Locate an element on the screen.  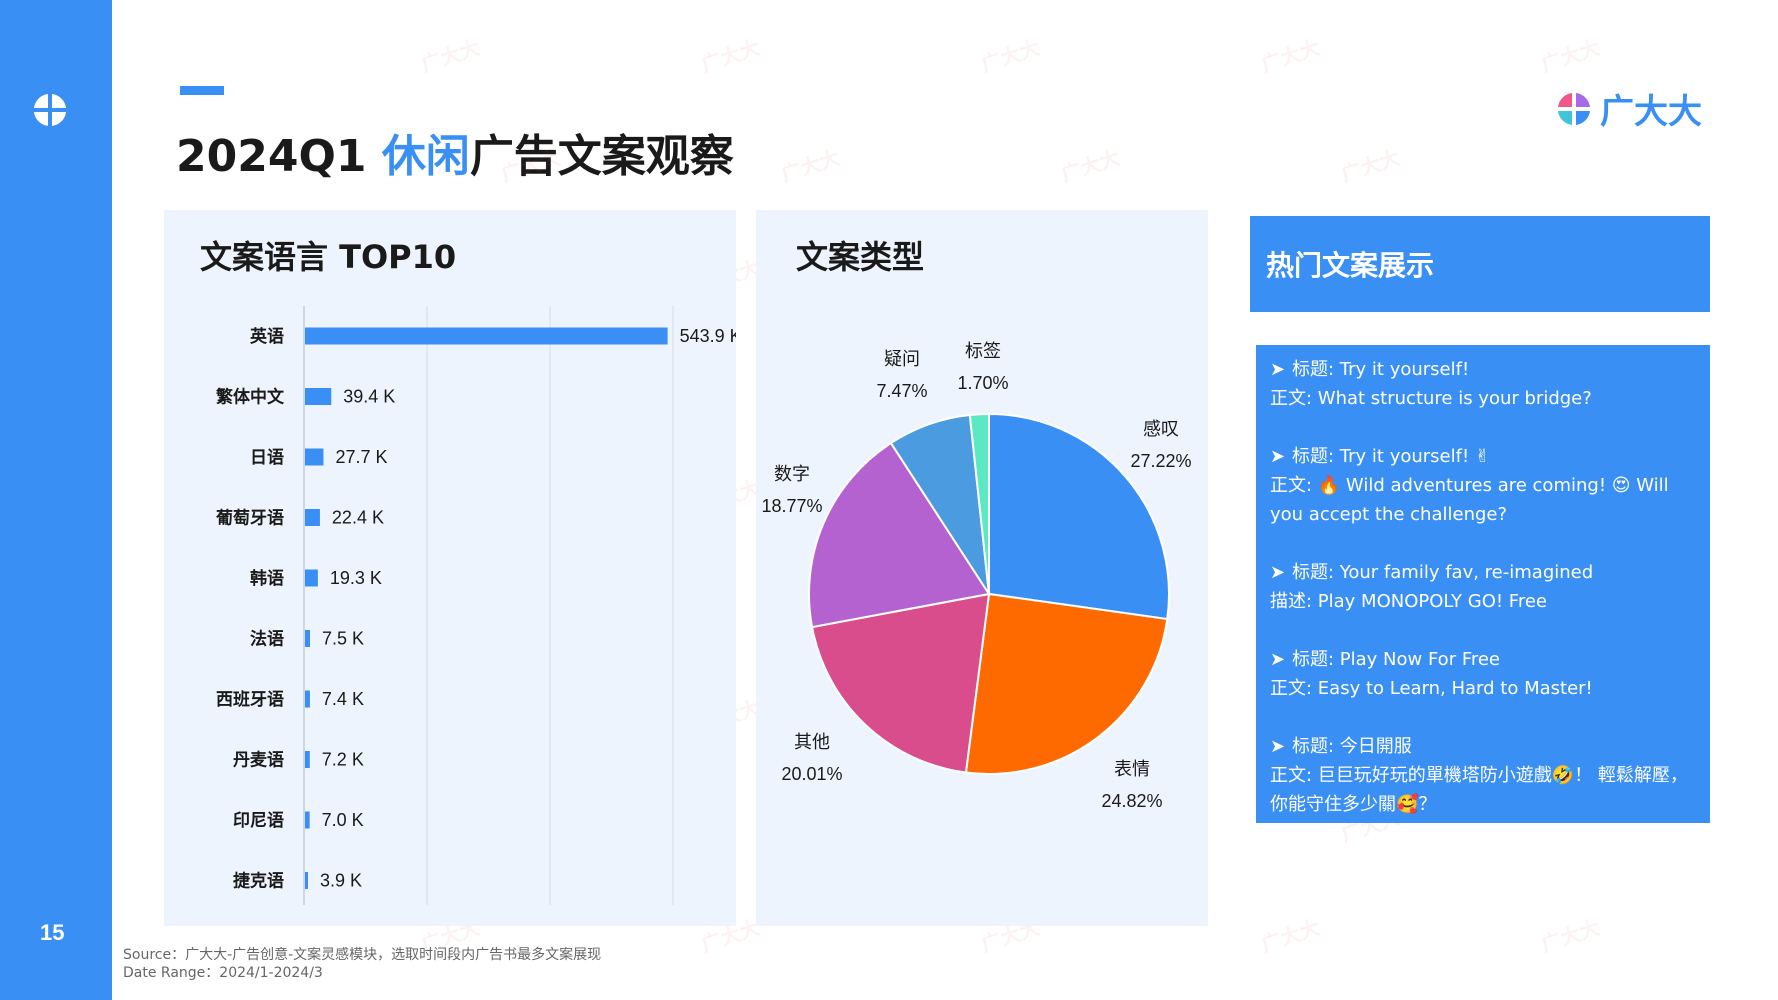
brand-logo: 广大大 is located at coordinates (1628, 108).